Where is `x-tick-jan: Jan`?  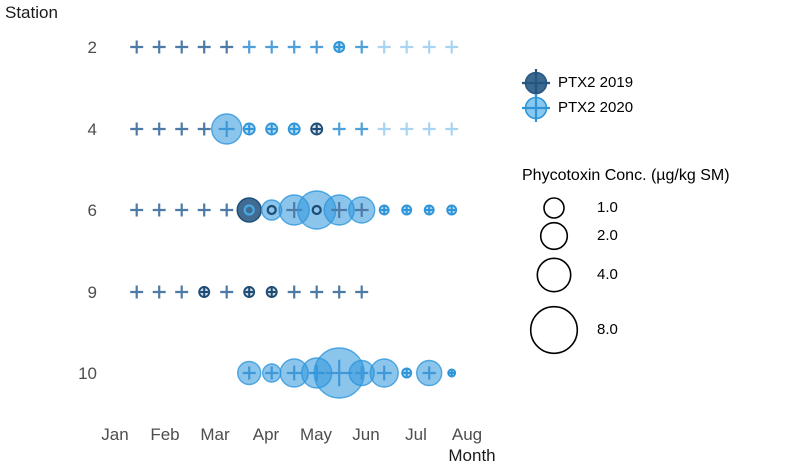
x-tick-jan: Jan is located at coordinates (115, 434).